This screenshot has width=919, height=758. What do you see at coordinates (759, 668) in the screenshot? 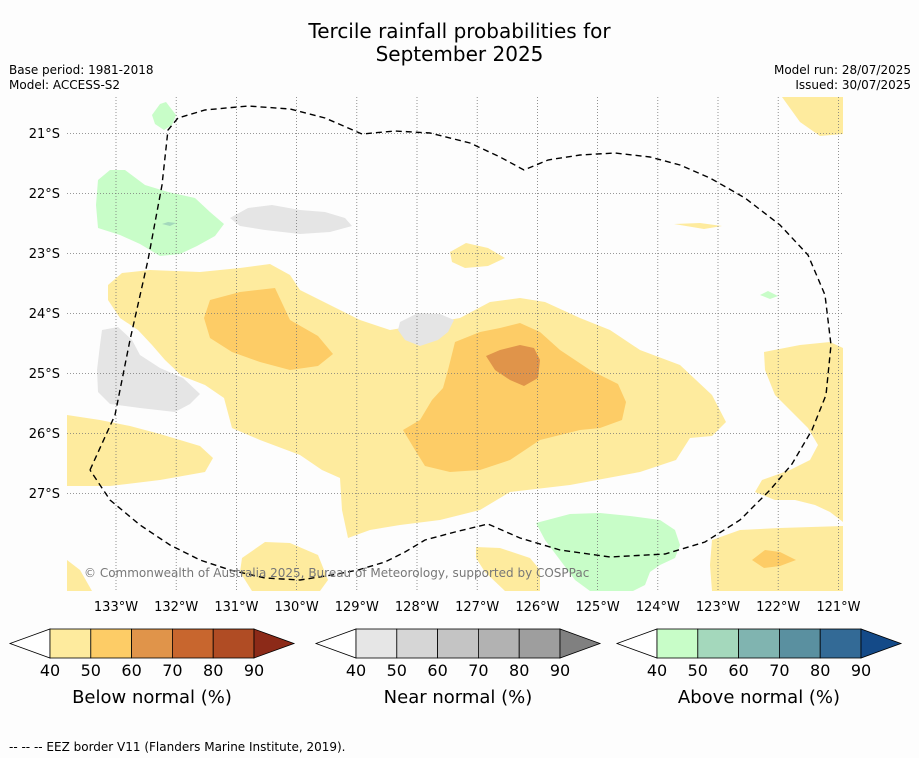
I see `colorbar-3: 40 50 60 70 80 90 Above normal (%)` at bounding box center [759, 668].